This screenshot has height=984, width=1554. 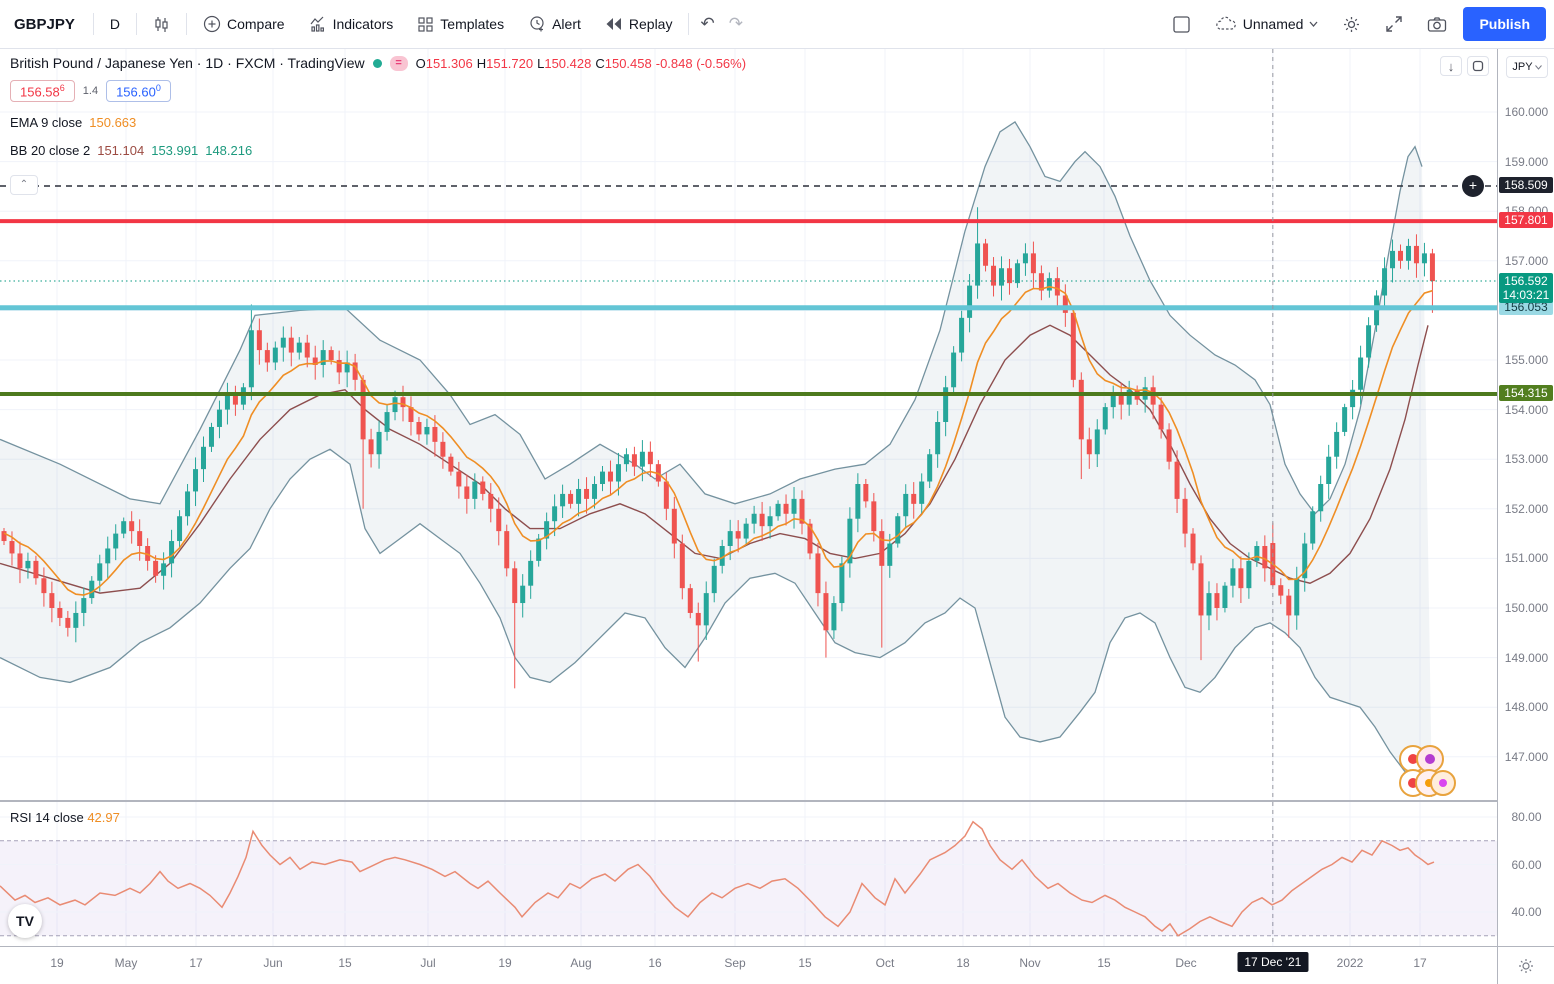 What do you see at coordinates (566, 24) in the screenshot?
I see `alert-label: Alert` at bounding box center [566, 24].